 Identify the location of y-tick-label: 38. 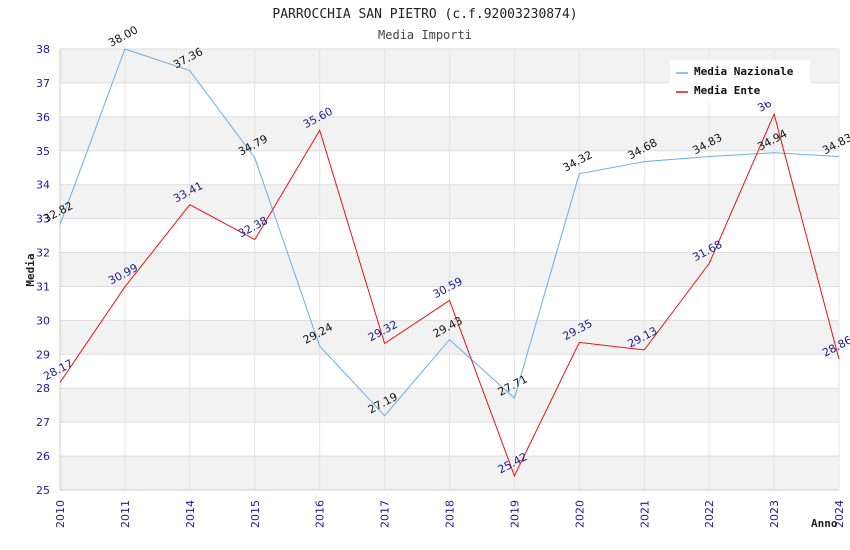
(43, 49).